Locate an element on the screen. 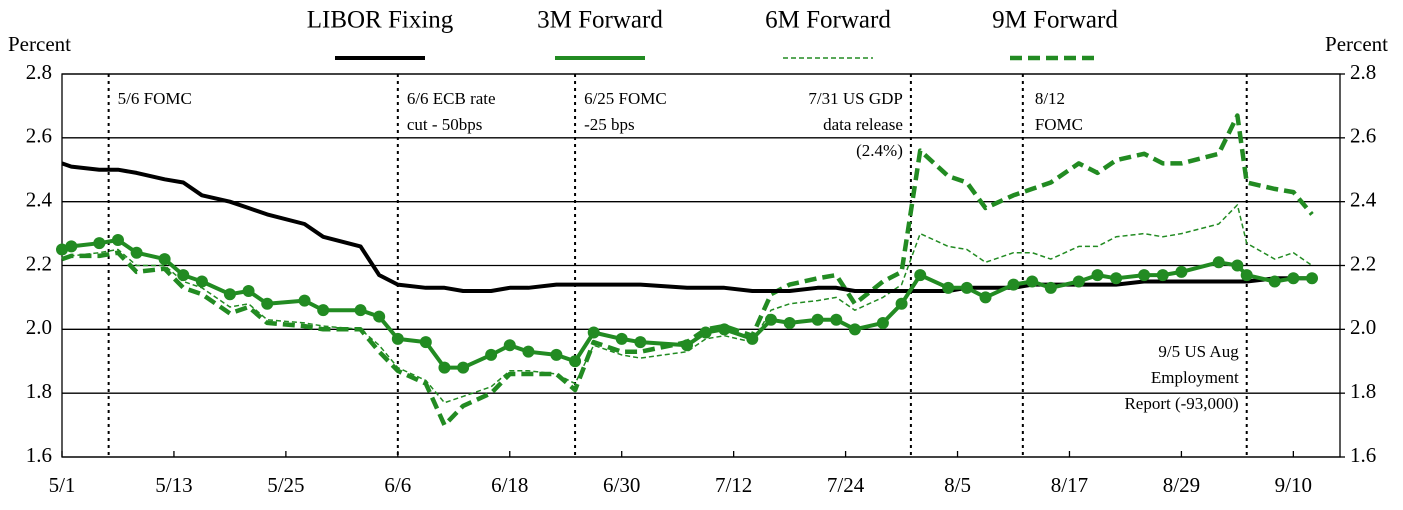 The height and width of the screenshot is (510, 1403). annotation: 7/31 US GDP is located at coordinates (855, 98).